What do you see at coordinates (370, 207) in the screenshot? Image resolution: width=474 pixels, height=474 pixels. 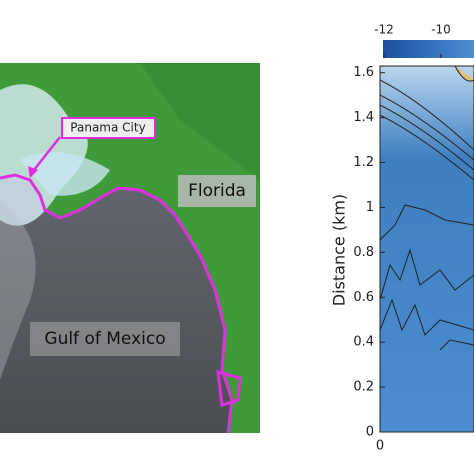 I see `y-tick-label: 1` at bounding box center [370, 207].